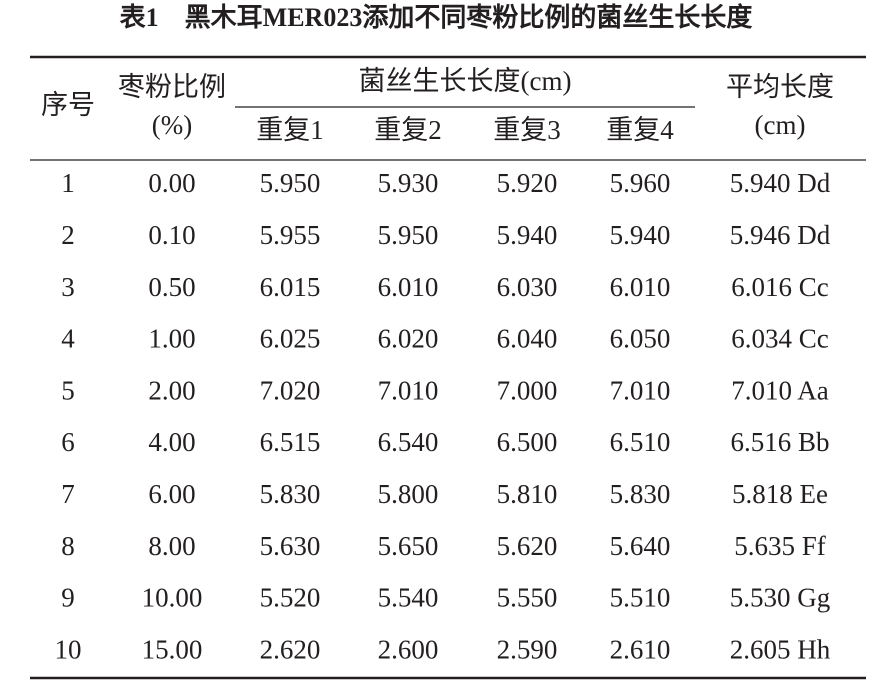 Image resolution: width=872 pixels, height=682 pixels. I want to click on table-cell: 5.550, so click(527, 598).